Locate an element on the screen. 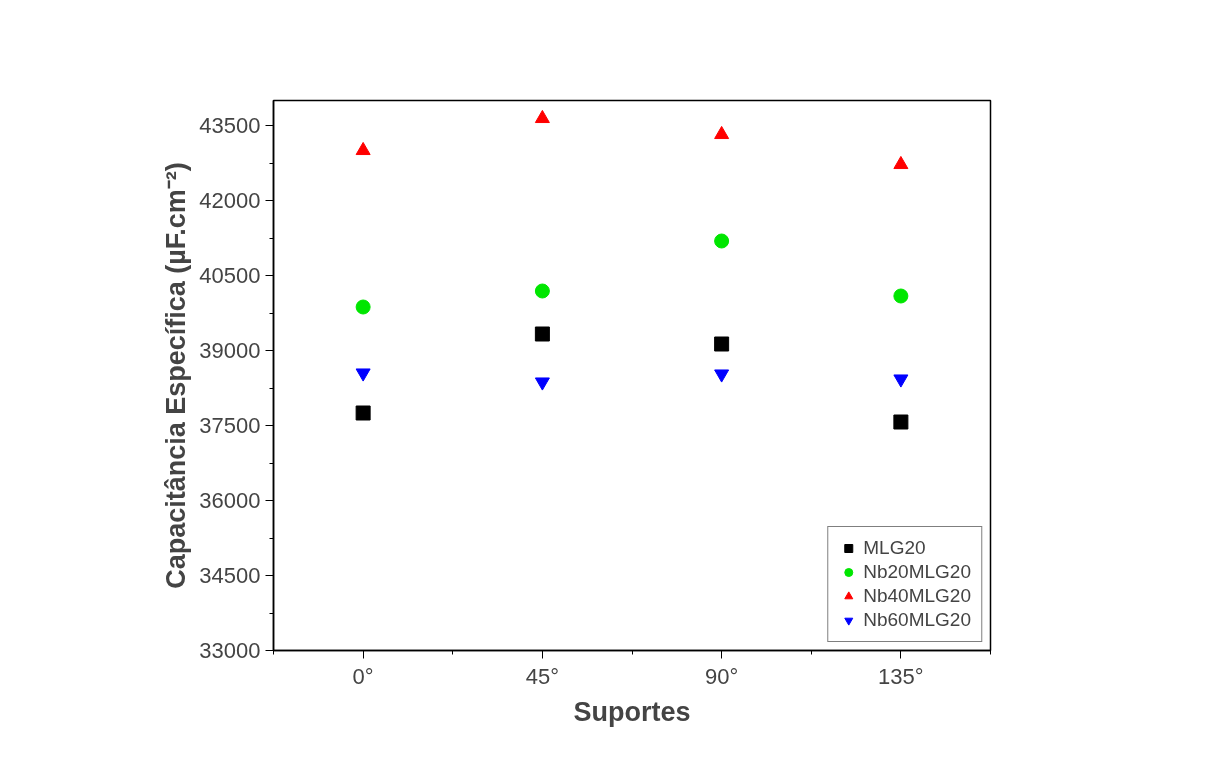 This screenshot has width=1214, height=769. y-tick-label: 40500 is located at coordinates (230, 275).